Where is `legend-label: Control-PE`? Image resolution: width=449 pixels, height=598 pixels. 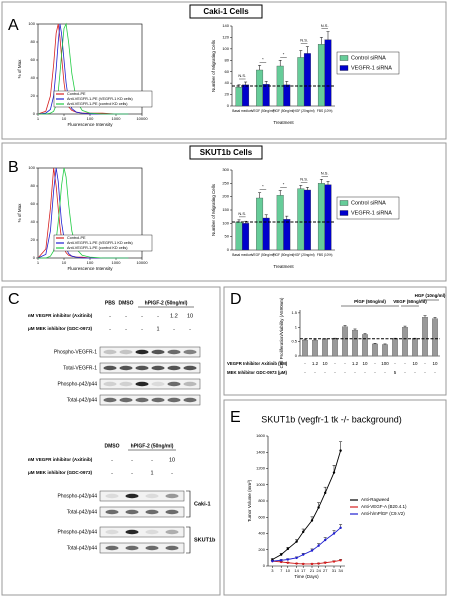 legend-label: Control-PE is located at coordinates (76, 94).